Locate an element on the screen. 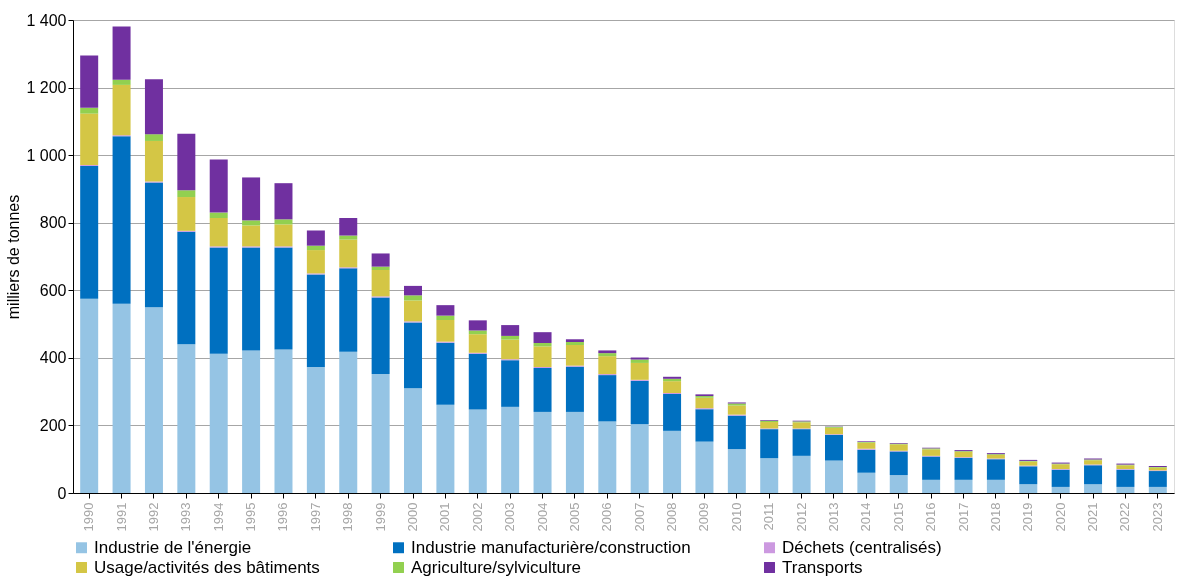 This screenshot has height=581, width=1184. x-tick-label: 2019 is located at coordinates (1028, 517).